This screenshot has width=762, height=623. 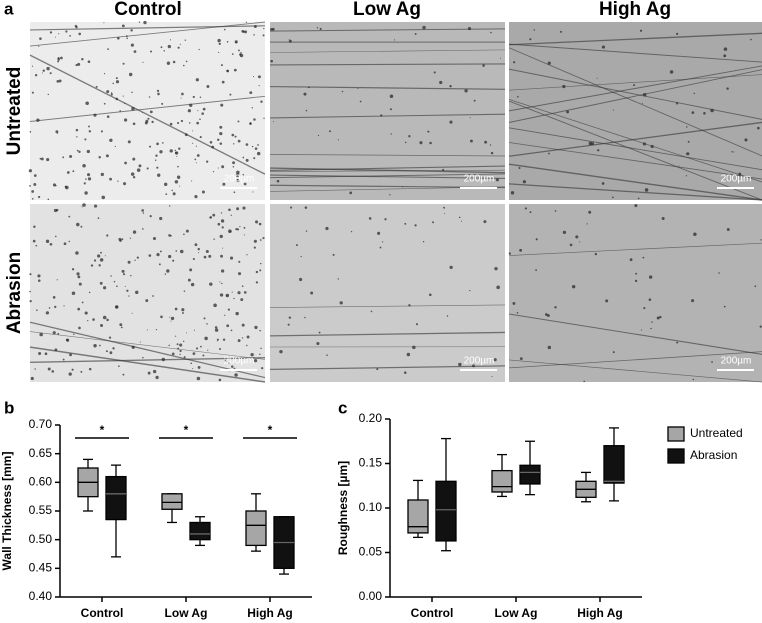 What do you see at coordinates (41, 510) in the screenshot?
I see `y-tick-label: 0.55` at bounding box center [41, 510].